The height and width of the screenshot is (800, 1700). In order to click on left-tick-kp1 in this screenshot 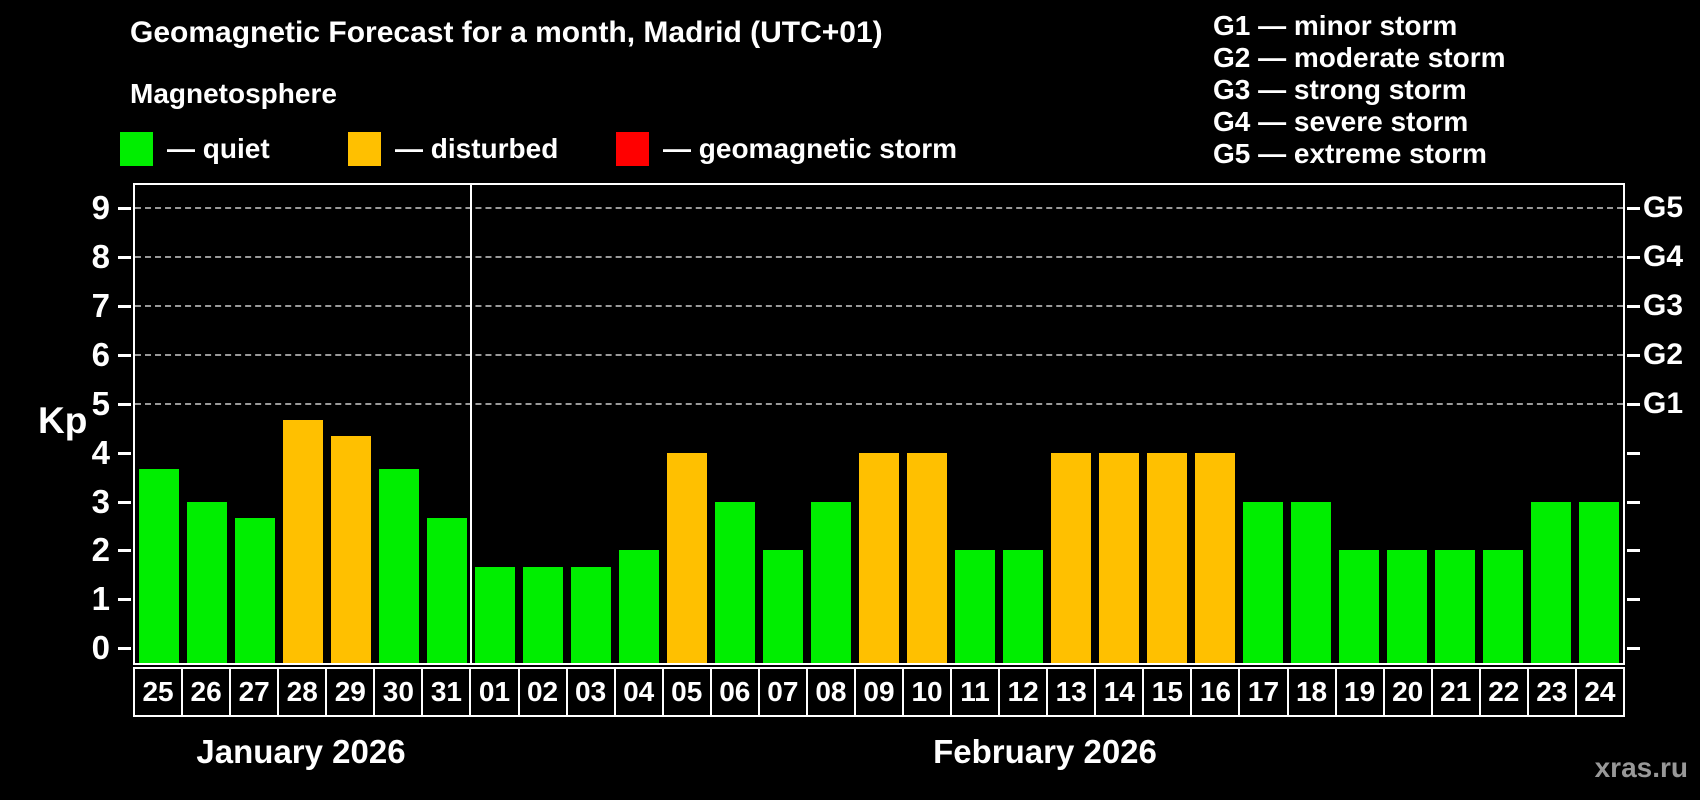, I will do `click(124, 600)`.